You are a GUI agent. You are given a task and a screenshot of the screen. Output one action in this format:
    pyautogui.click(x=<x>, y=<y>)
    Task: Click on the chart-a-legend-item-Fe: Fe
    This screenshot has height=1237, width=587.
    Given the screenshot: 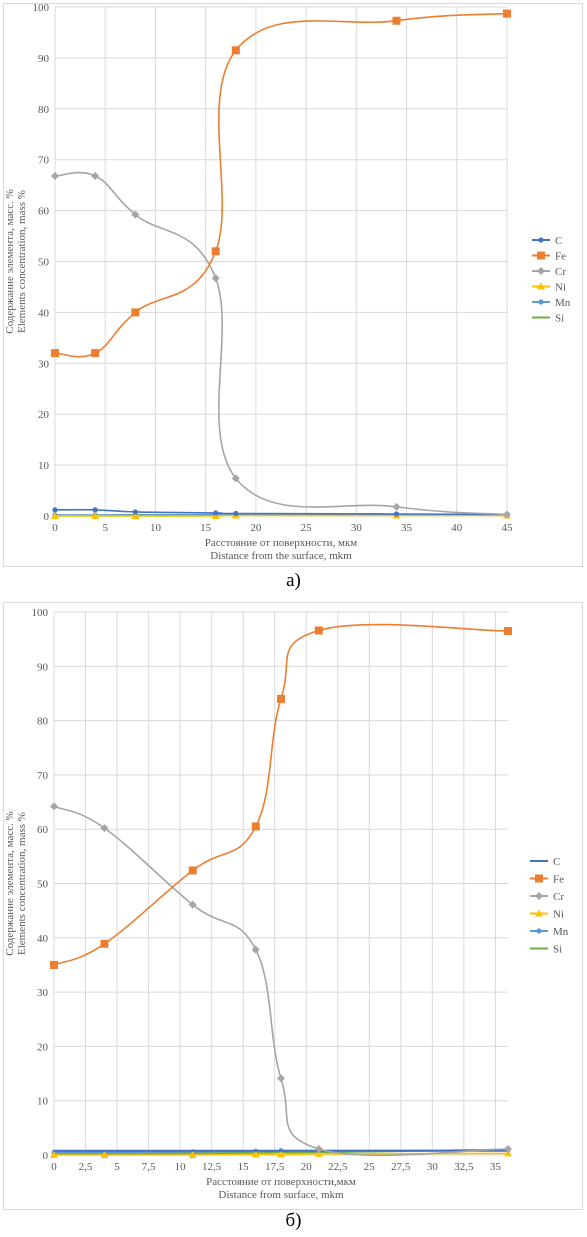 What is the action you would take?
    pyautogui.click(x=549, y=257)
    